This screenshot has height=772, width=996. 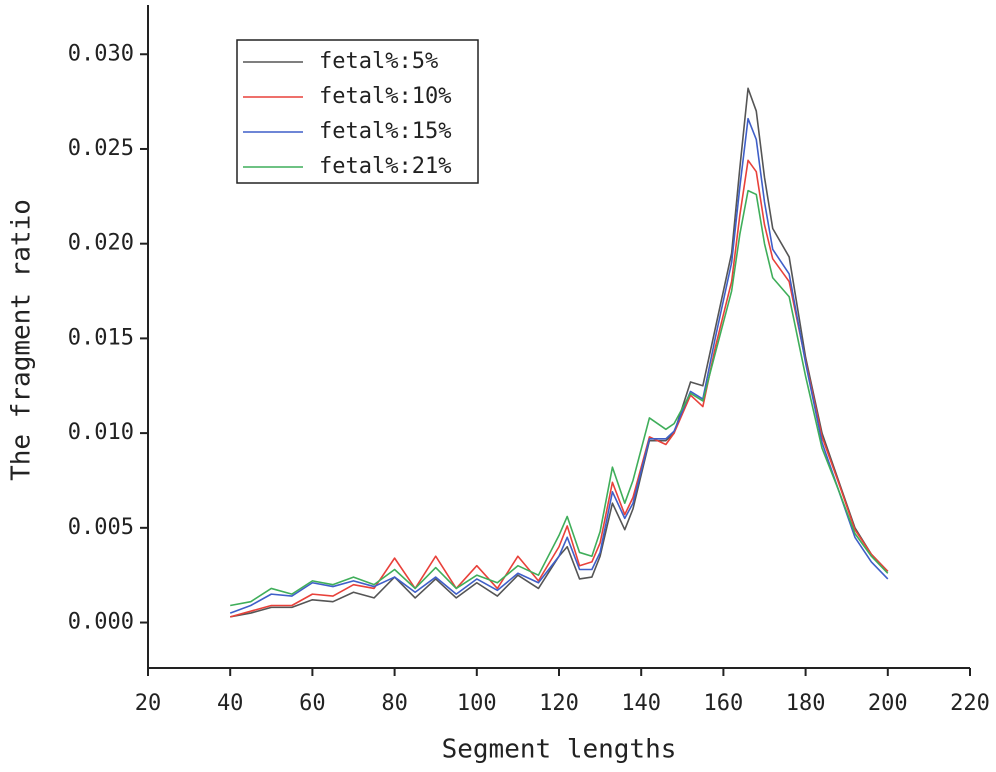 What do you see at coordinates (101, 243) in the screenshot?
I see `y-tick-label: 0.020` at bounding box center [101, 243].